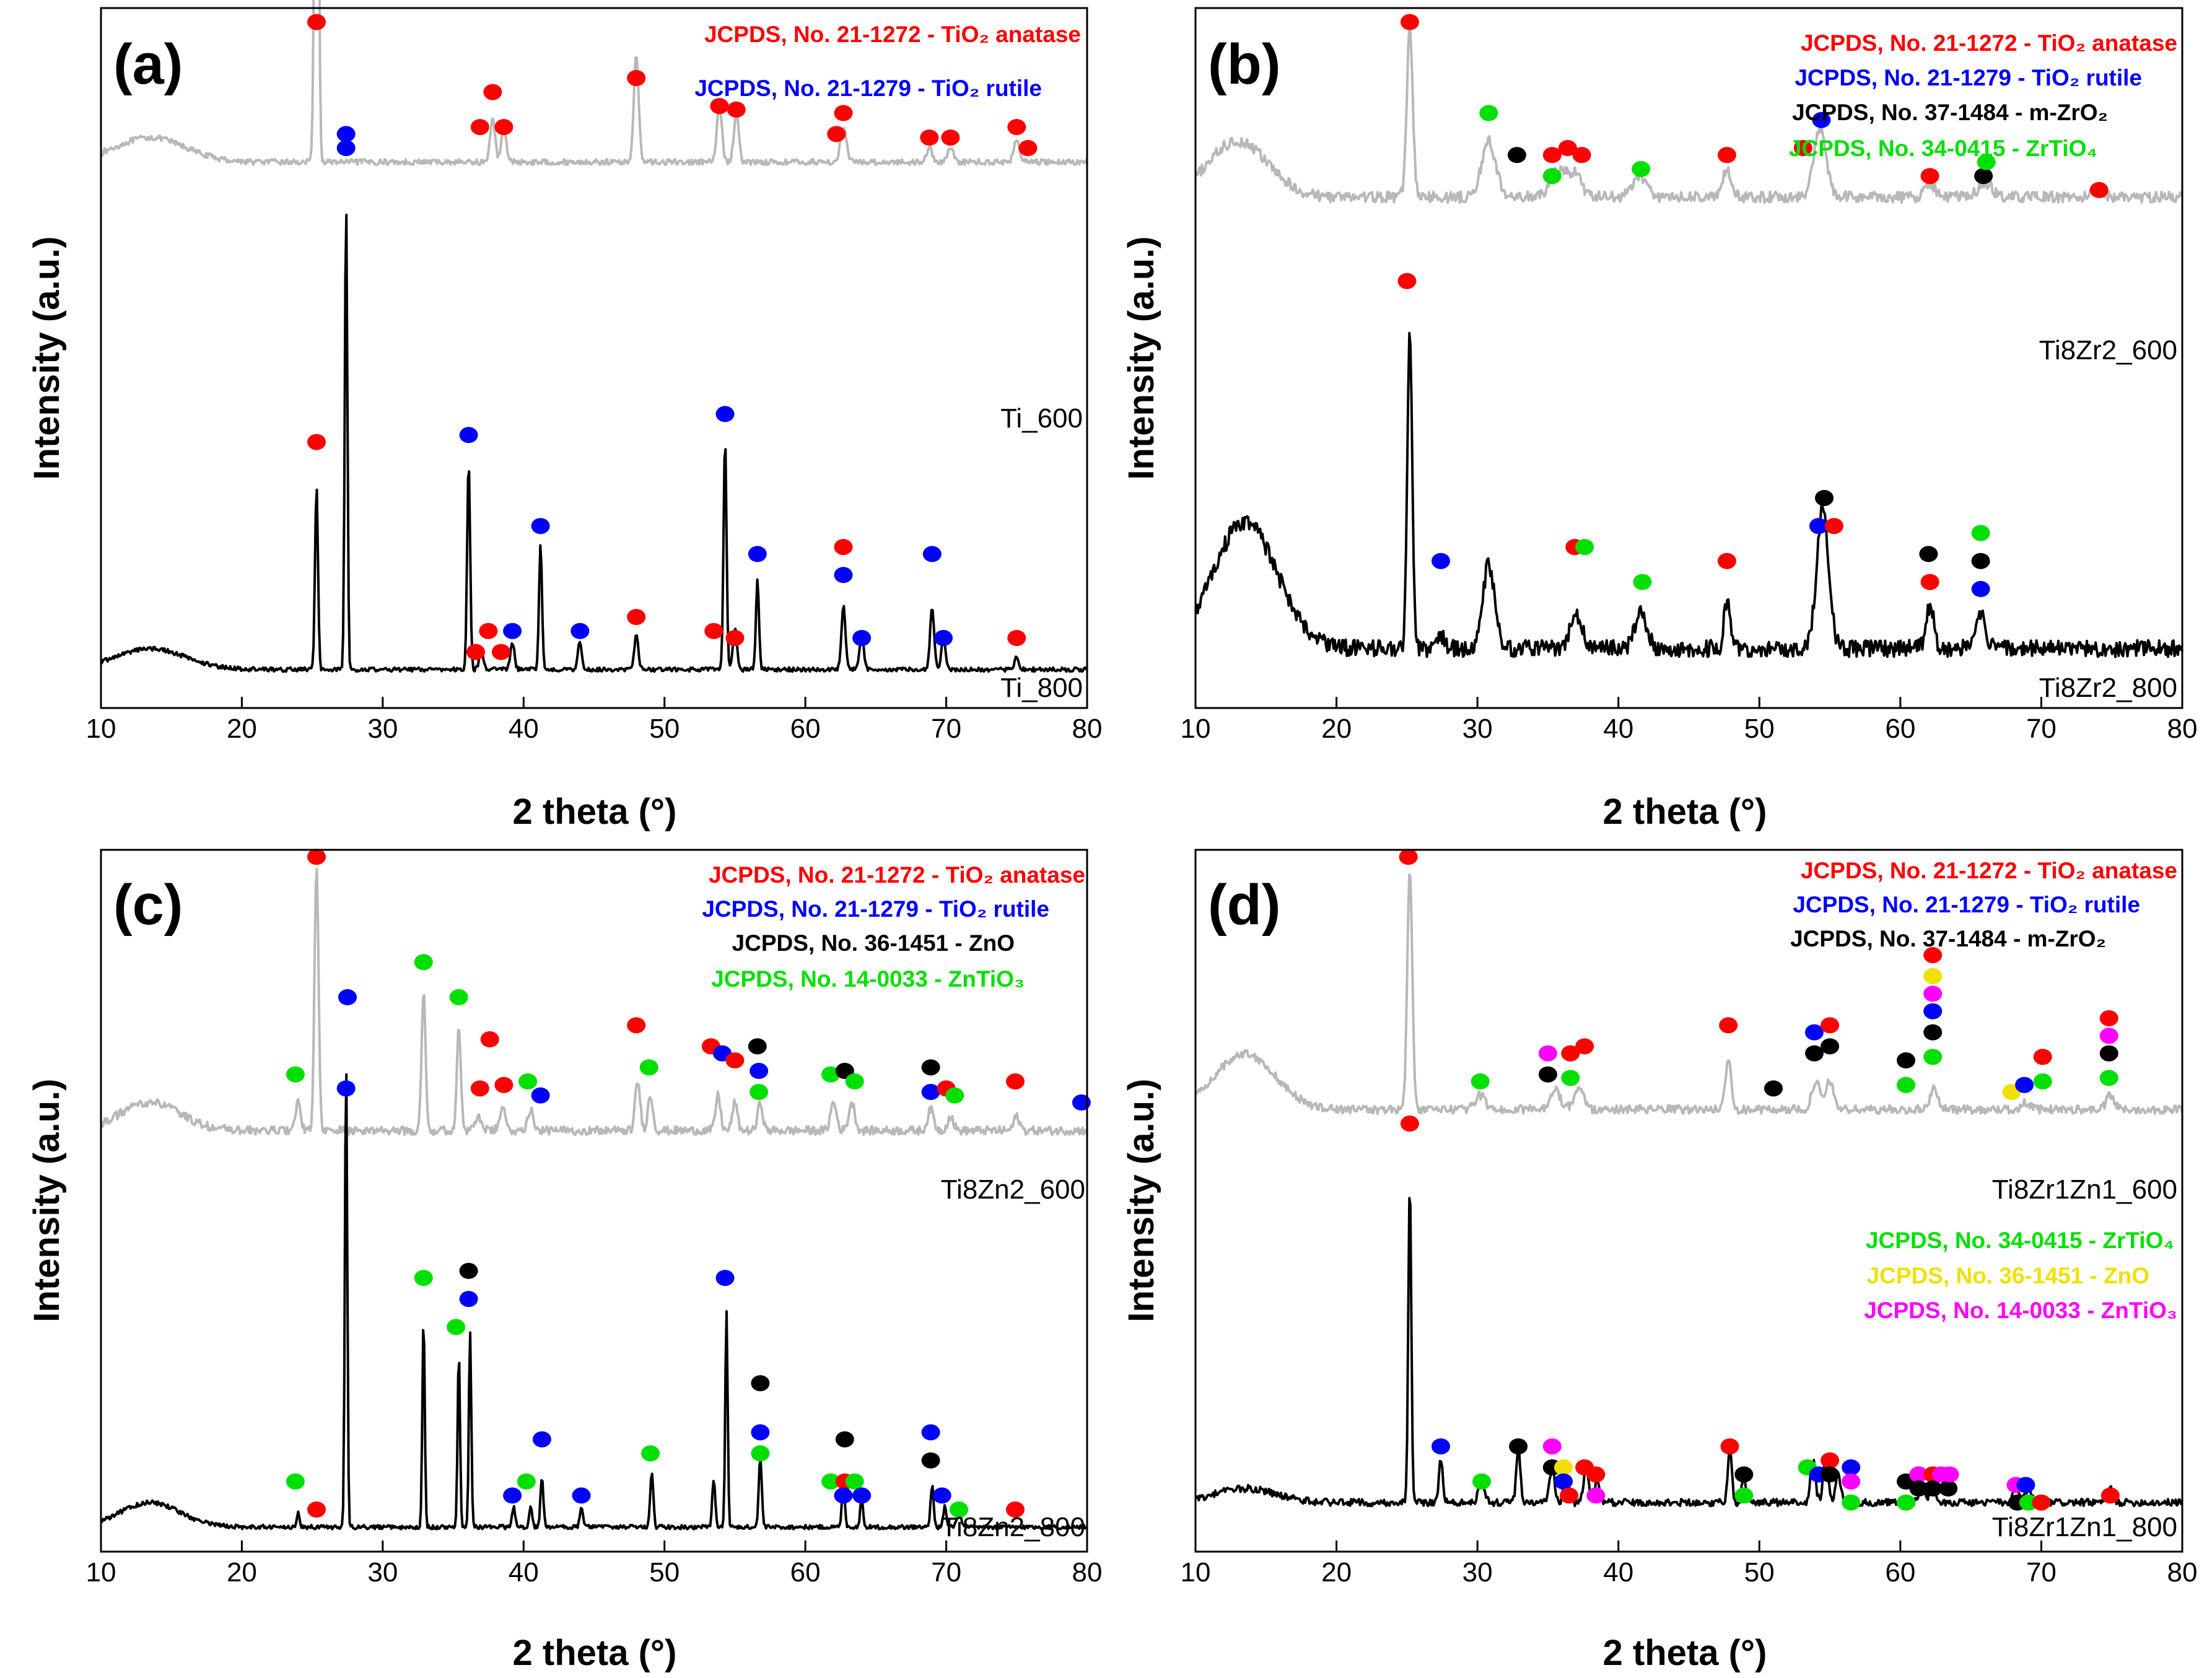 The width and height of the screenshot is (2212, 1678). Describe the element at coordinates (1760, 1572) in the screenshot. I see `panel-d-x-tick-label: 50` at that location.